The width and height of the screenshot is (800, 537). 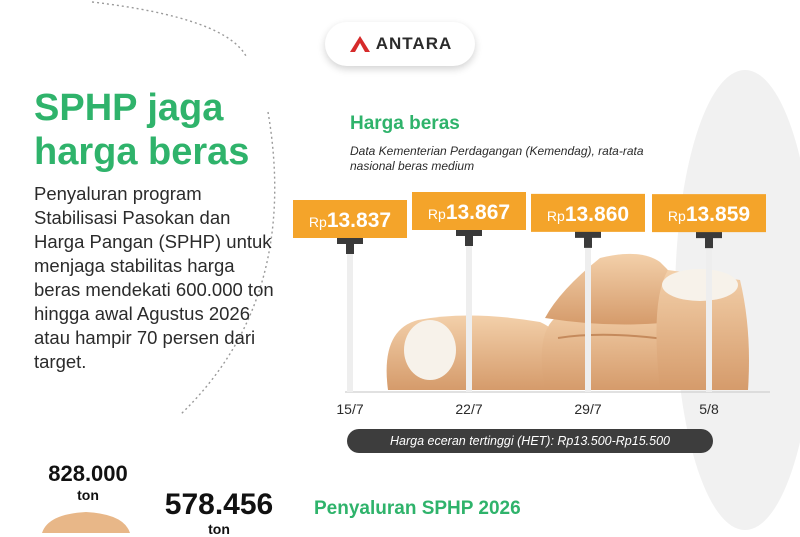 I want to click on x-tick-label: 5/8, so click(x=709, y=409).